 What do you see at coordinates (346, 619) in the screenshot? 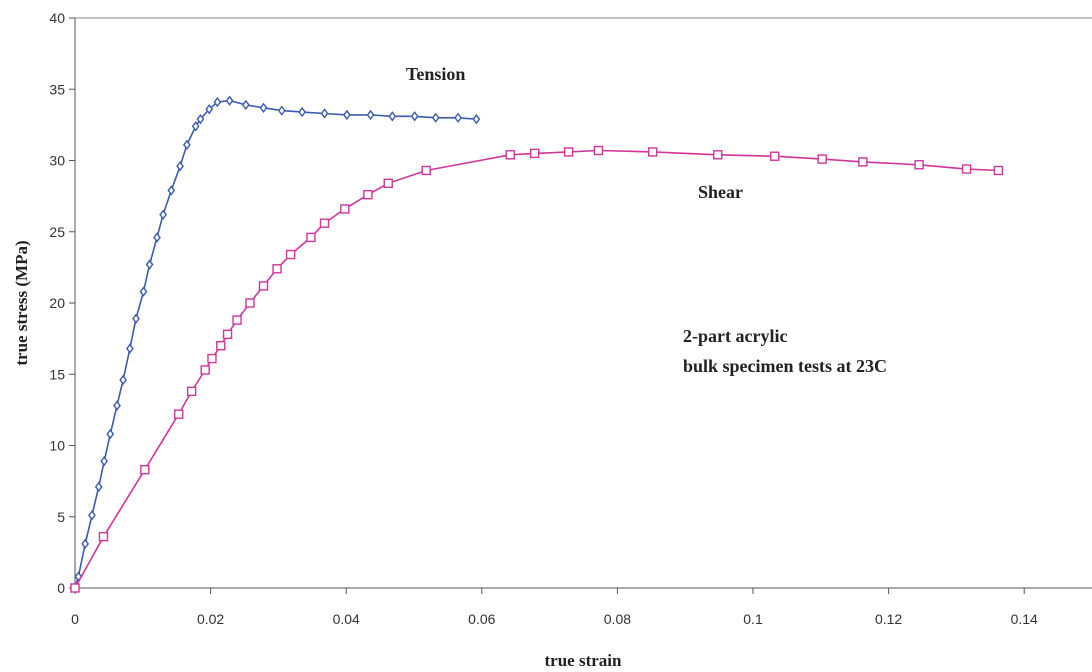
I see `x-tick-label: 0.04` at bounding box center [346, 619].